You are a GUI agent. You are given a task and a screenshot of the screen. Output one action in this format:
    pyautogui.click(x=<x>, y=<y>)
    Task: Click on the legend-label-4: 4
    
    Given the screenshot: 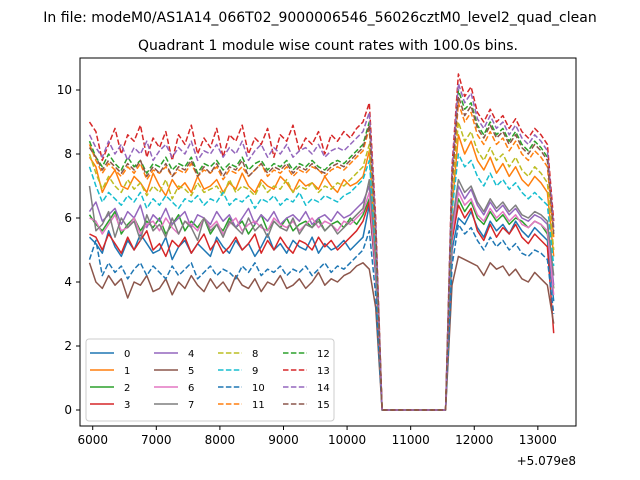 What is the action you would take?
    pyautogui.click(x=191, y=354)
    